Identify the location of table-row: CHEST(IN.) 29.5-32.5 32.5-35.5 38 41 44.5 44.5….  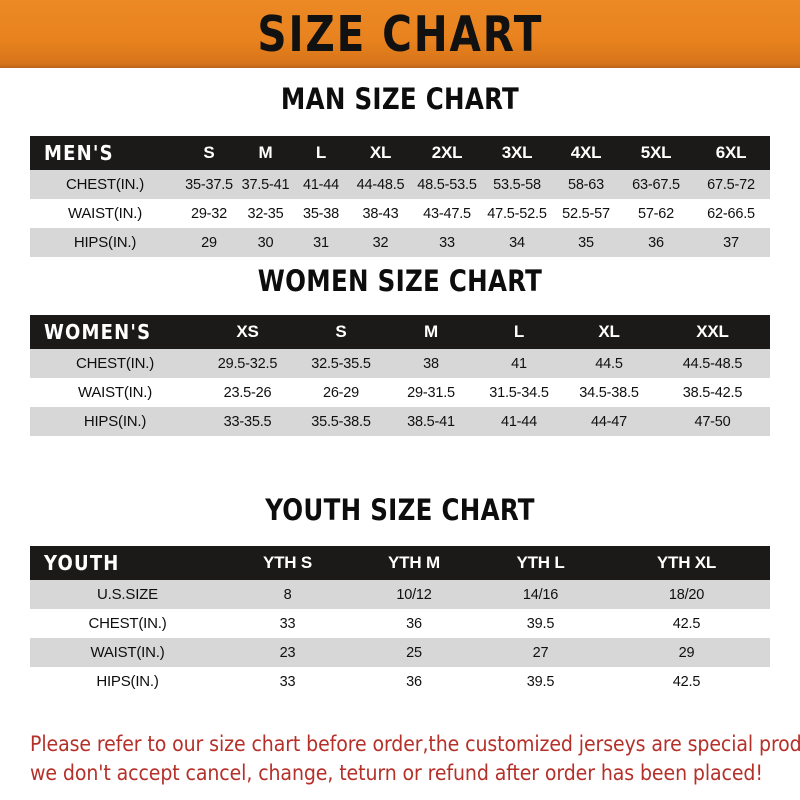
(400, 363).